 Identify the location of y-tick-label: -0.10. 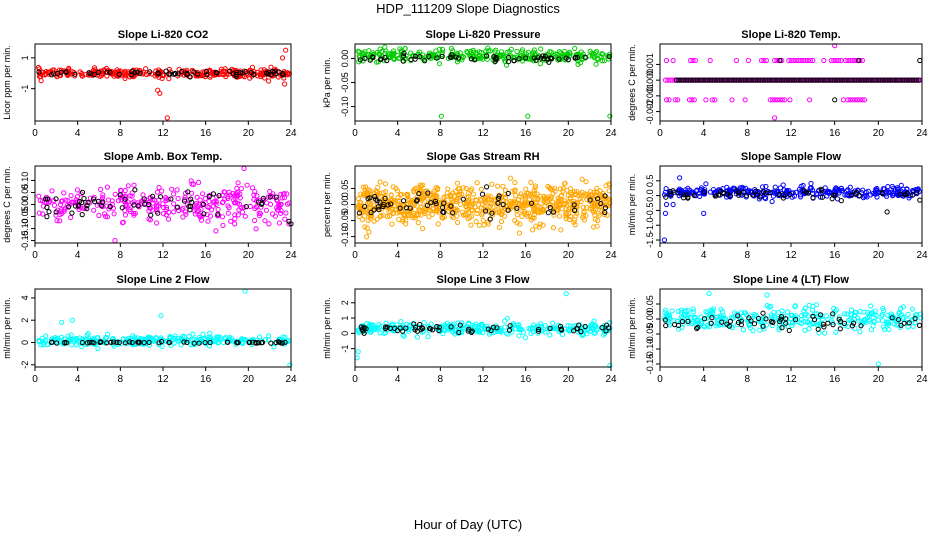
(650, 349).